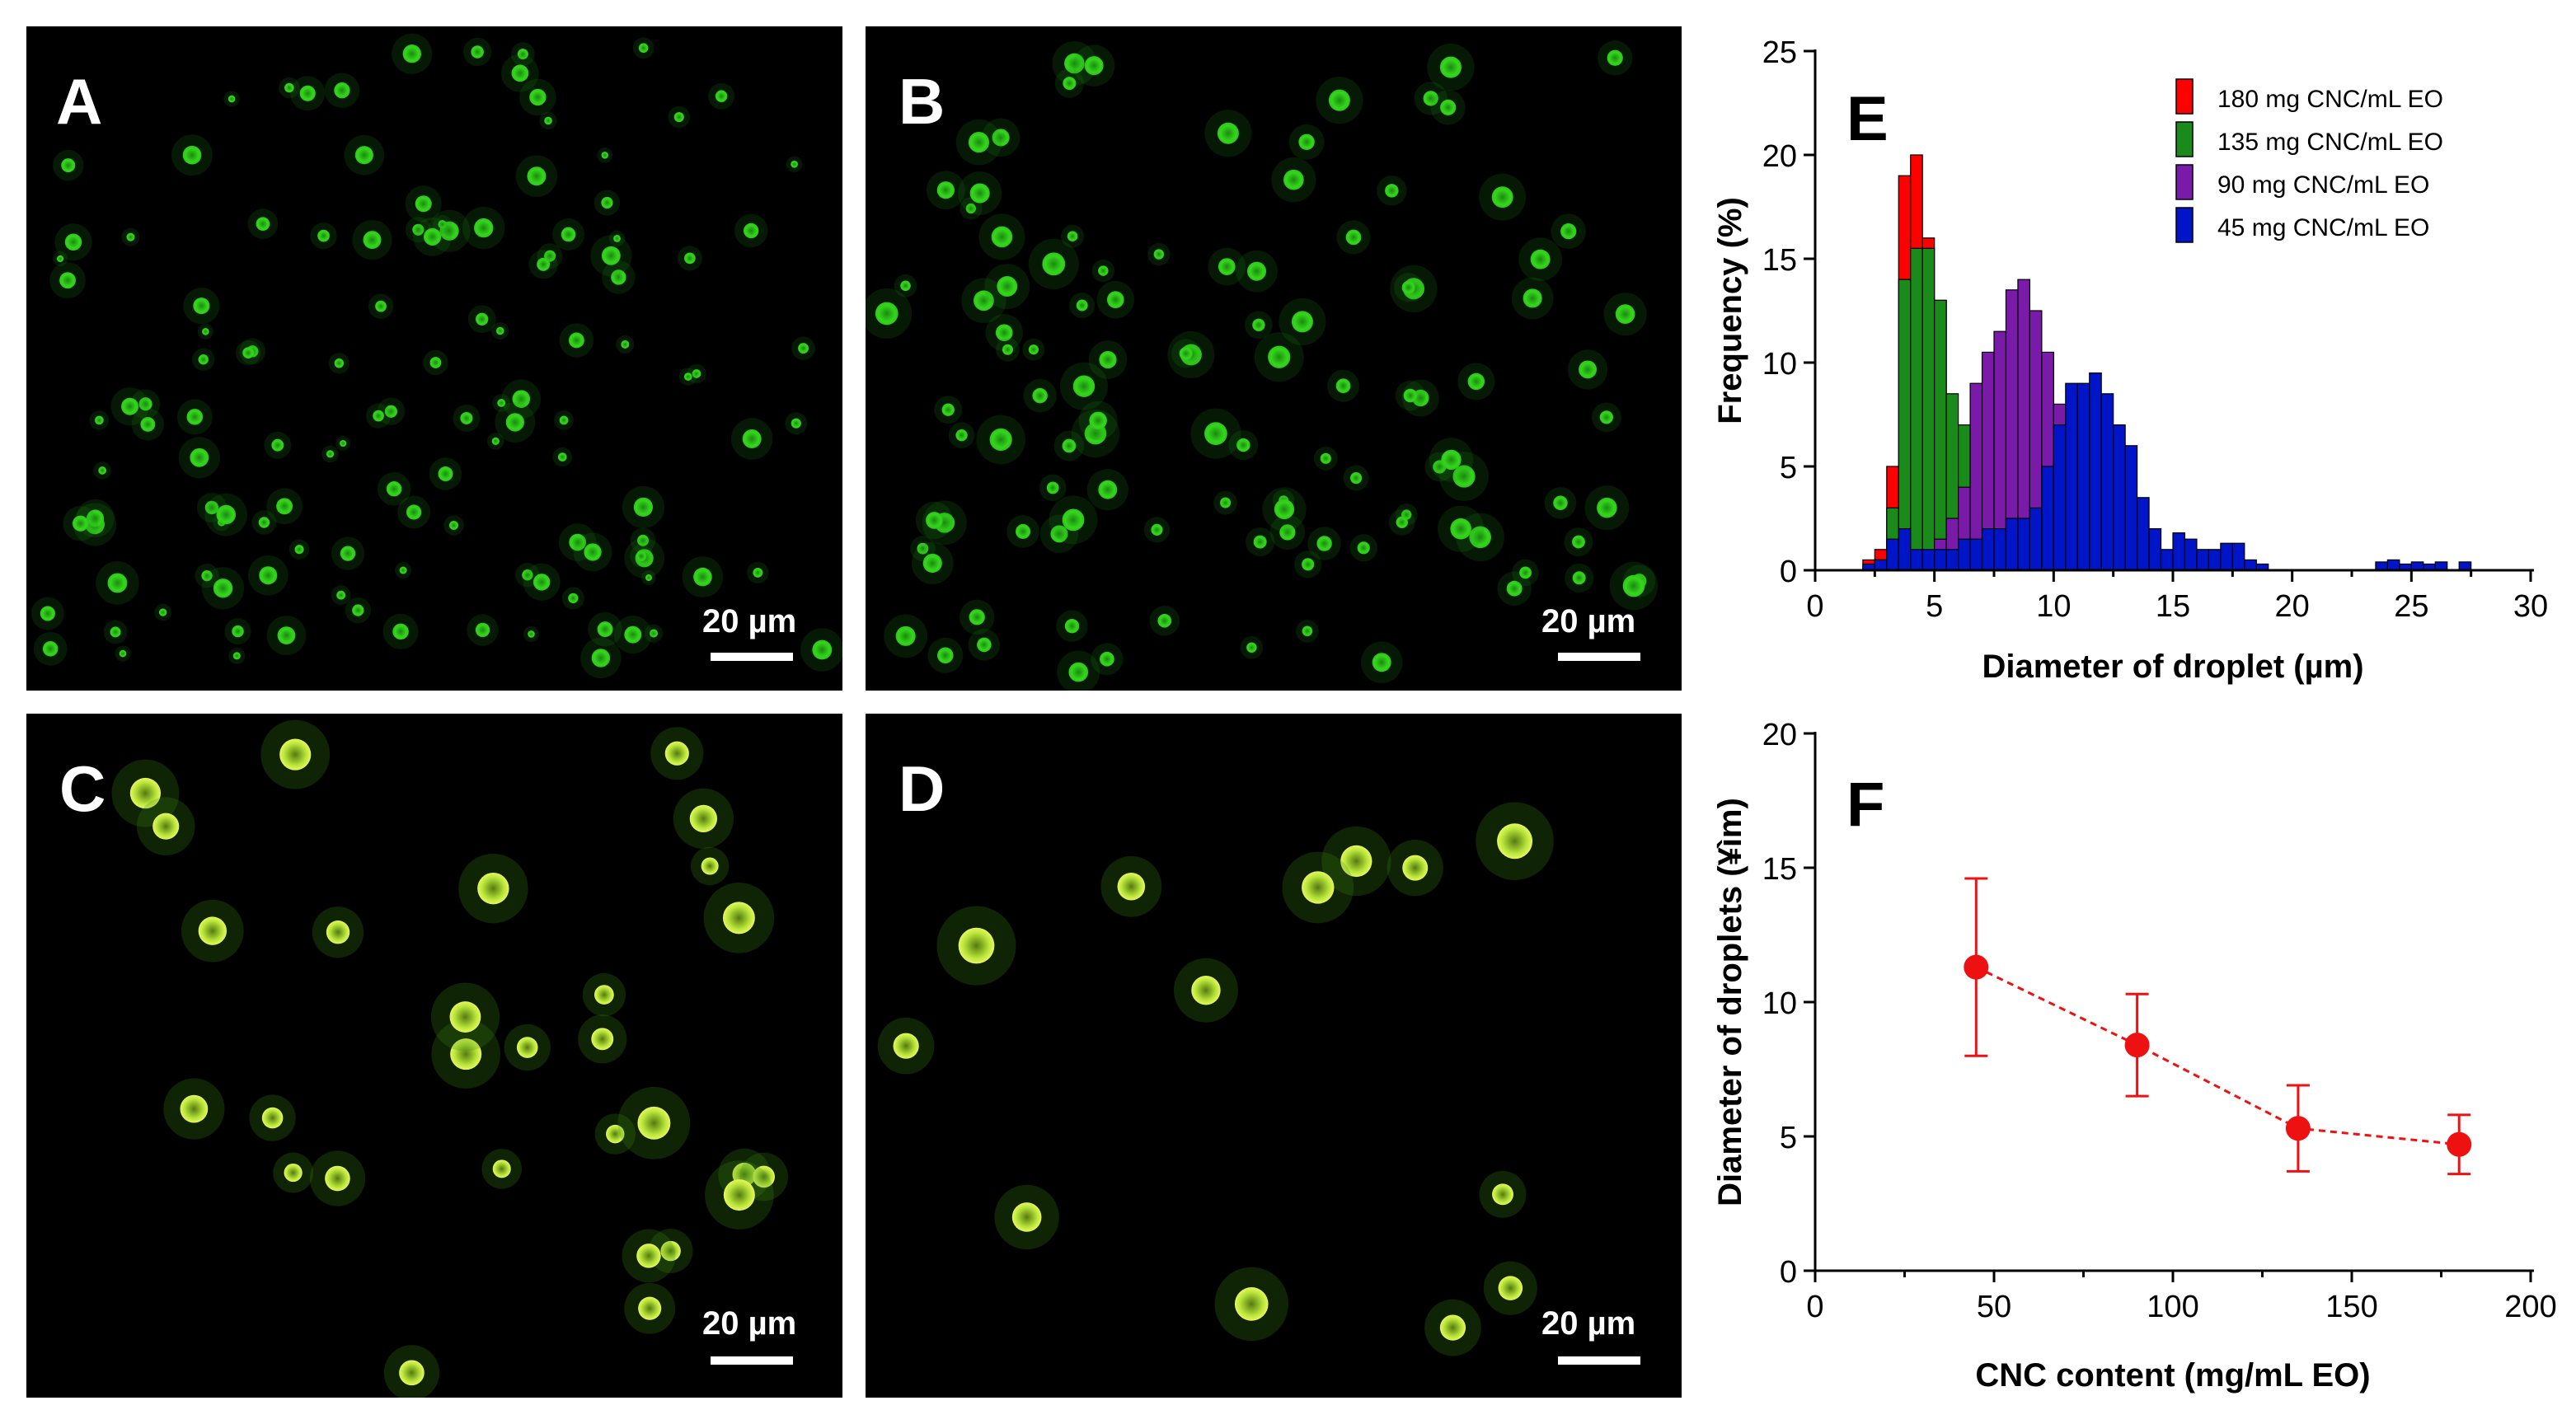 The height and width of the screenshot is (1424, 2576). Describe the element at coordinates (1780, 260) in the screenshot. I see `y-tick-label: 15` at that location.